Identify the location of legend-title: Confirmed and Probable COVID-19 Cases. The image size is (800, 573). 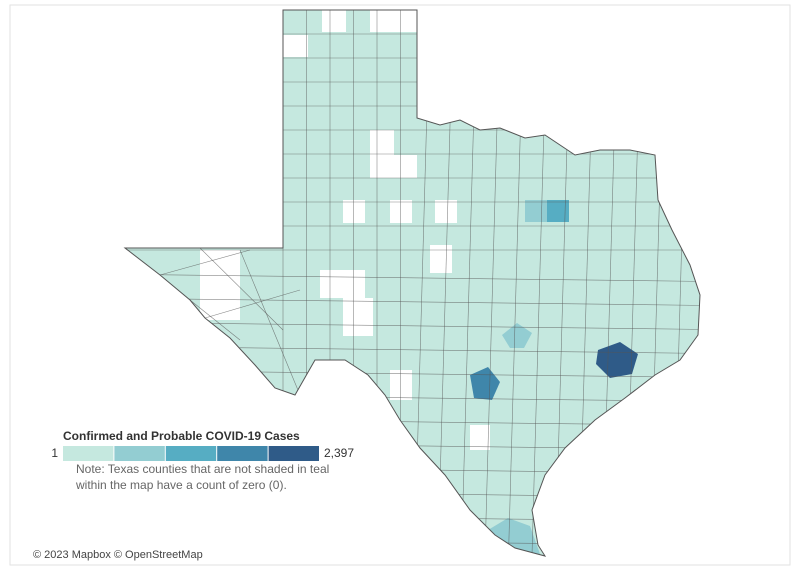
(181, 436).